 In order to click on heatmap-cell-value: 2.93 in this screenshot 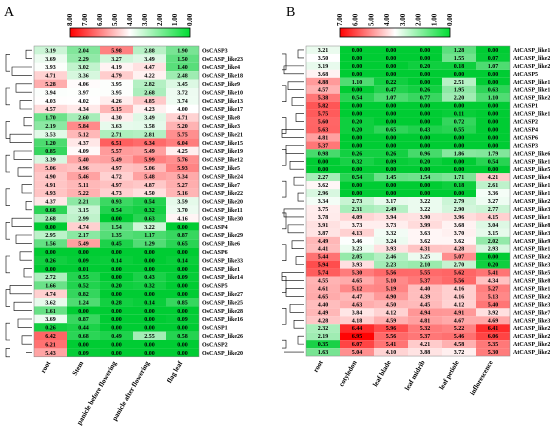, I will do `click(493, 250)`.